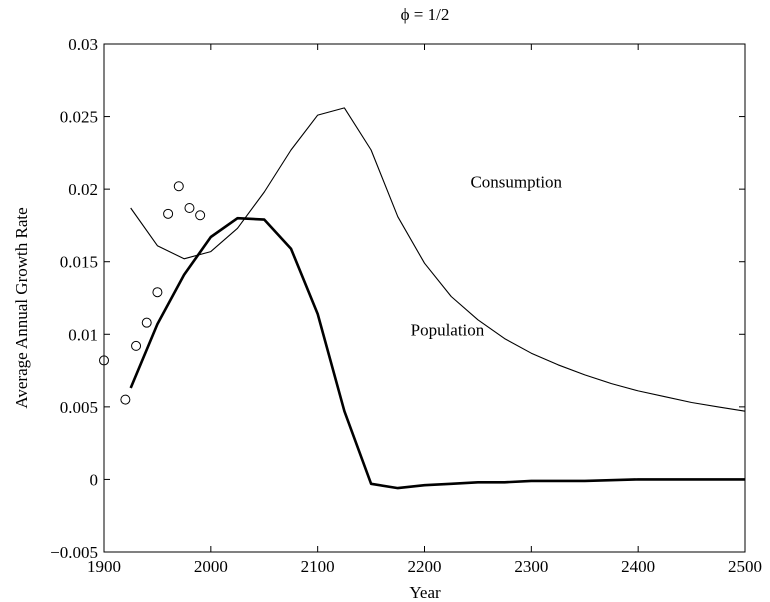 Image resolution: width=770 pixels, height=602 pixels. What do you see at coordinates (516, 182) in the screenshot?
I see `annotation-consumption: Consumption` at bounding box center [516, 182].